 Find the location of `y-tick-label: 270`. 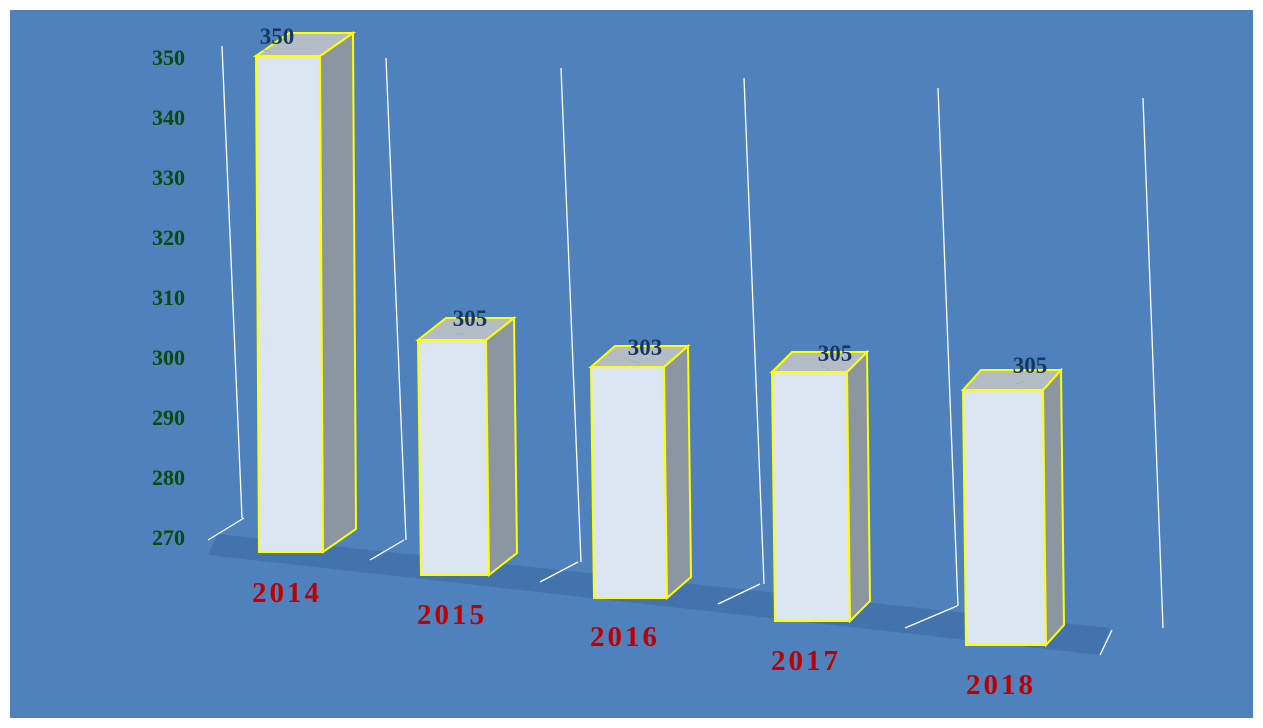

y-tick-label: 270 is located at coordinates (168, 537).